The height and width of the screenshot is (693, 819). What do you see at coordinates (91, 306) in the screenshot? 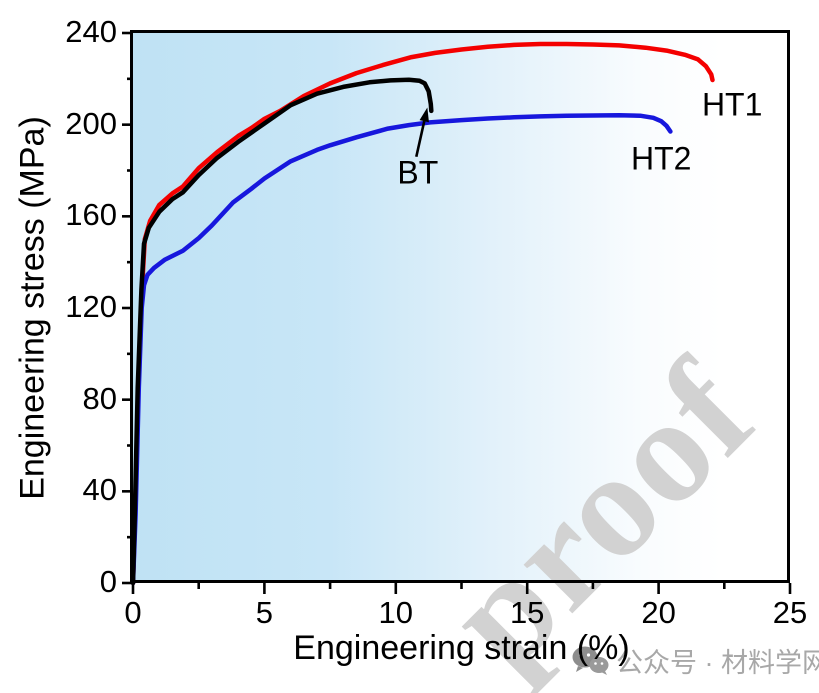
I see `y-tick-label: 120` at bounding box center [91, 306].